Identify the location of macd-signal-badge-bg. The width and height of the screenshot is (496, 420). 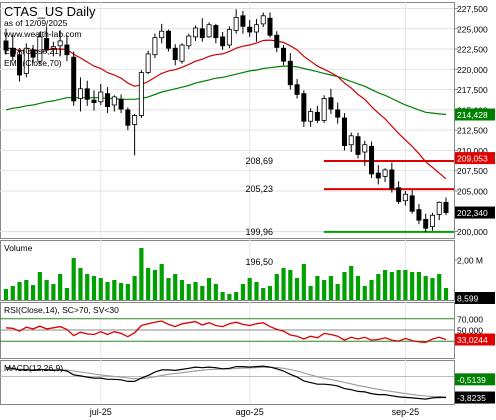
(475, 379).